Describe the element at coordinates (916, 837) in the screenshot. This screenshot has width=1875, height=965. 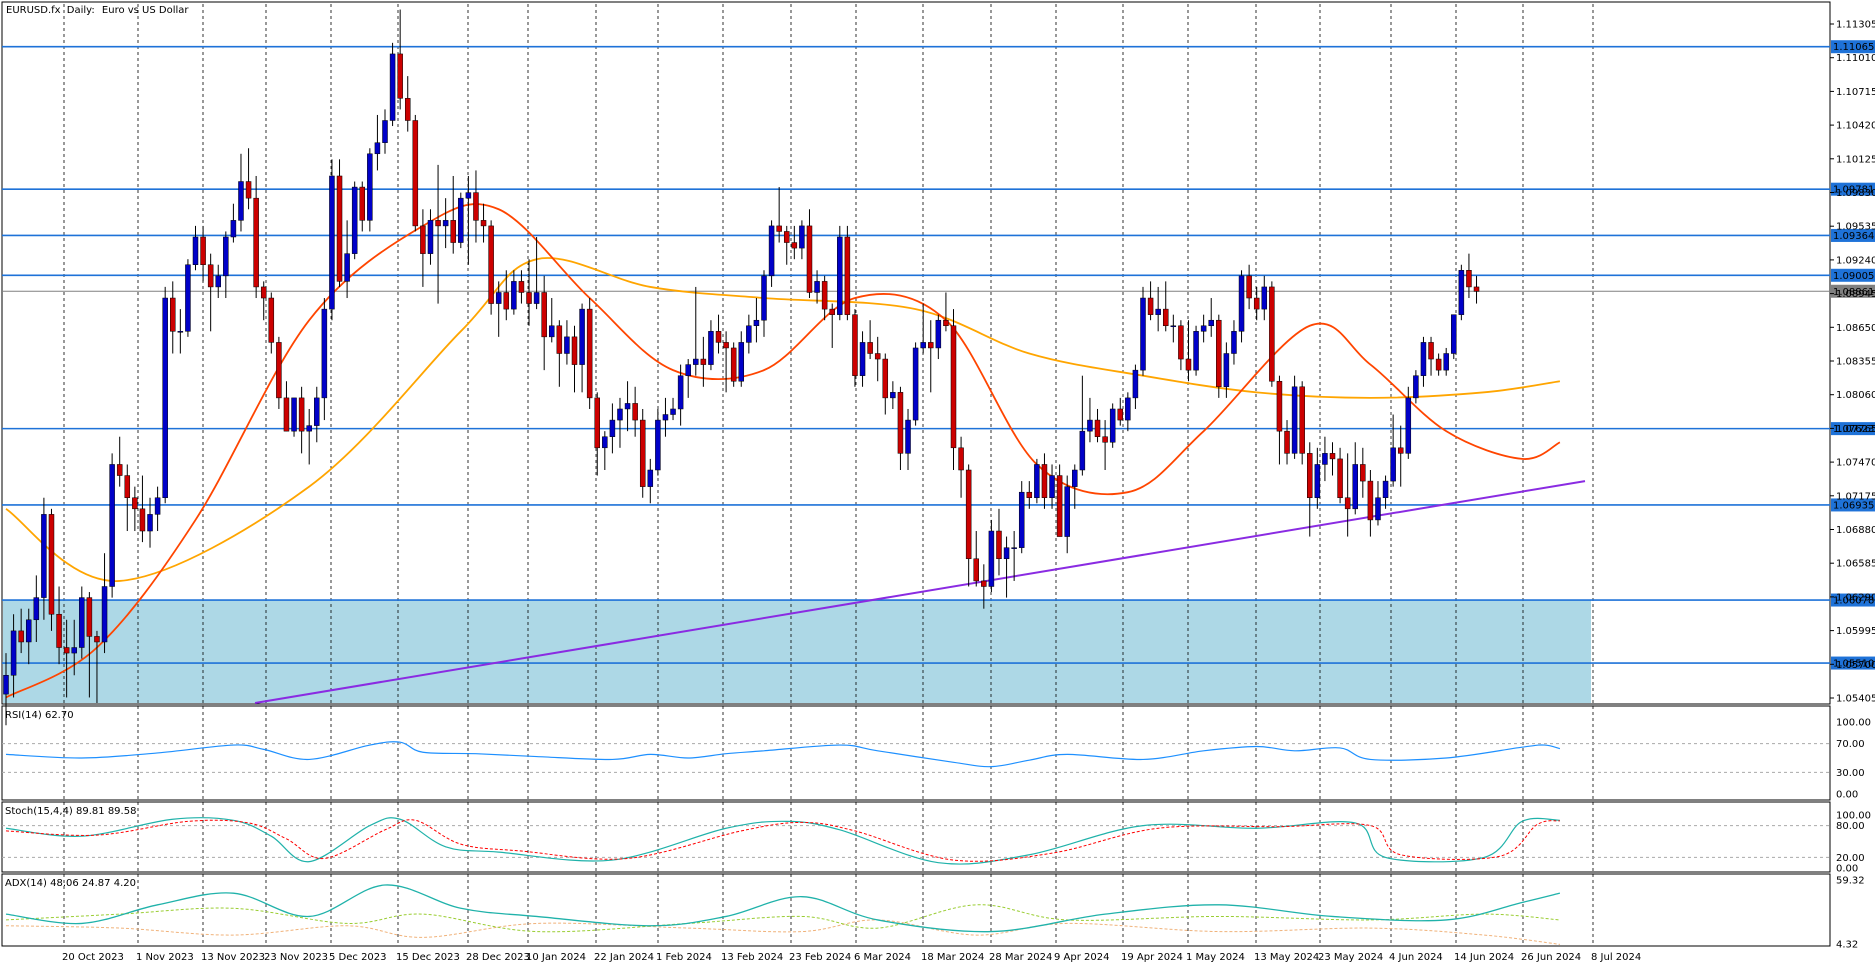
I see `stoch-panel` at that location.